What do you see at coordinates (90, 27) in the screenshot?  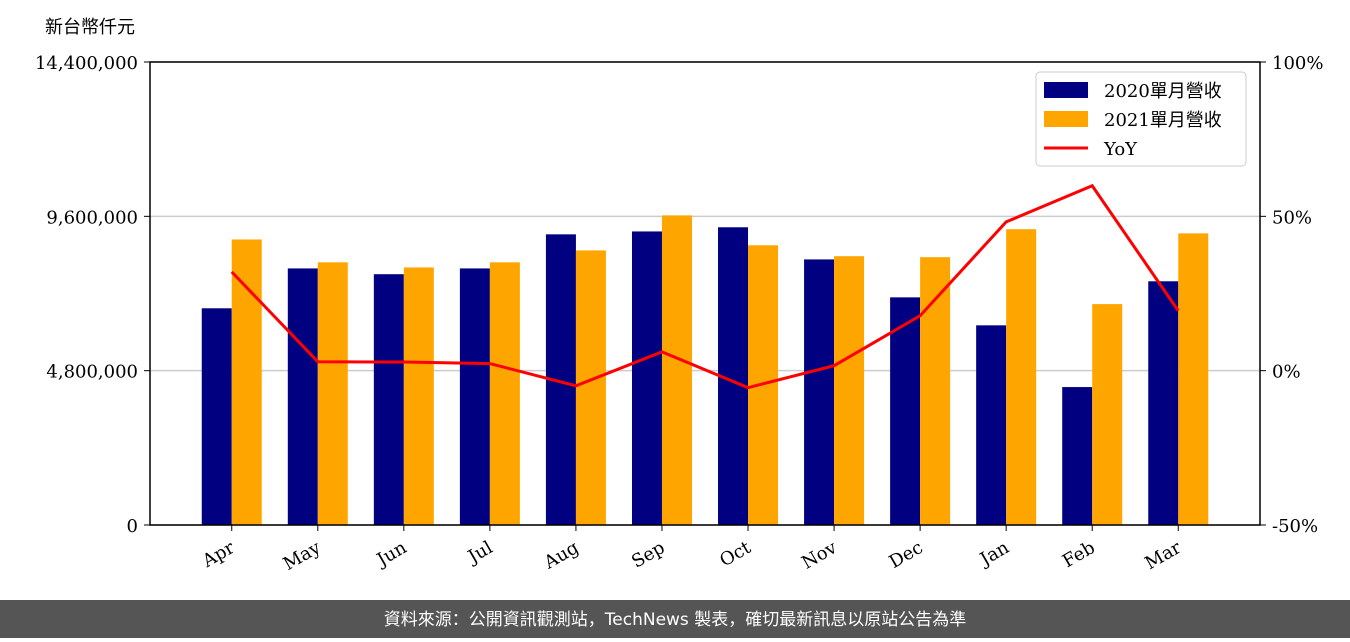 I see `y-axis-label: 新台幣仟元` at bounding box center [90, 27].